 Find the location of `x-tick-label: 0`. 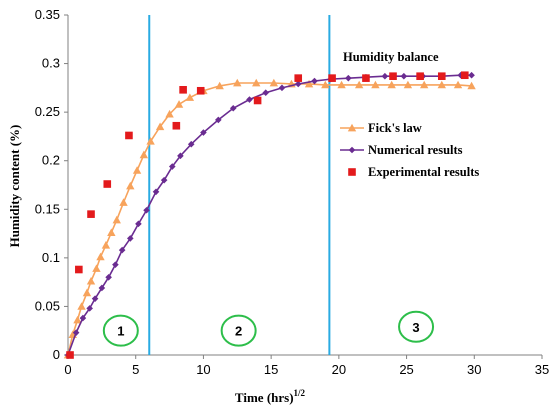

x-tick-label: 0 is located at coordinates (67, 369).